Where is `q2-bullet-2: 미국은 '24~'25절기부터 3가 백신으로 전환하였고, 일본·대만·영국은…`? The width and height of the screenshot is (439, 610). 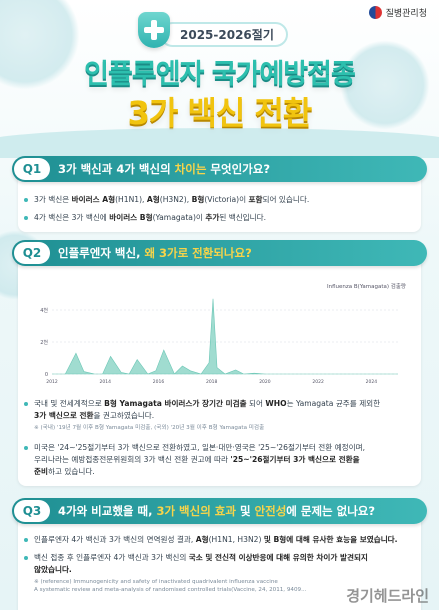 q2-bullet-2: 미국은 '24~'25절기부터 3가 백신으로 전환하였고, 일본·대만·영국은… is located at coordinates (218, 460).